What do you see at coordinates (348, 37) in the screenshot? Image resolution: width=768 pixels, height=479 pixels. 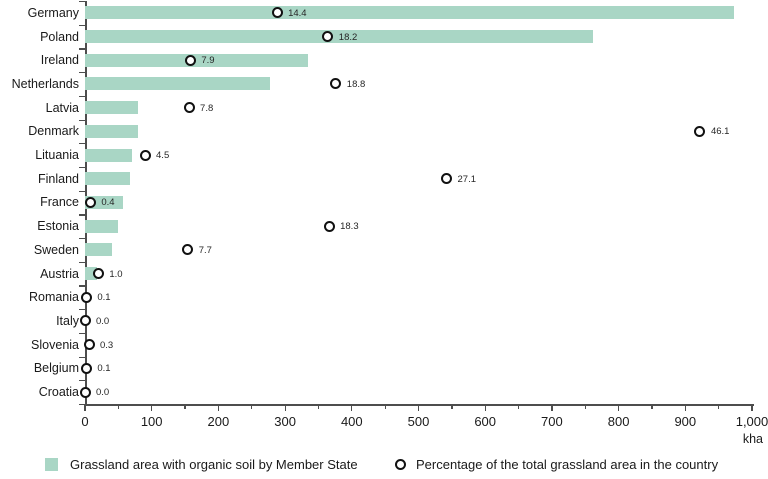 I see `percentage-value-label: 18.2` at bounding box center [348, 37].